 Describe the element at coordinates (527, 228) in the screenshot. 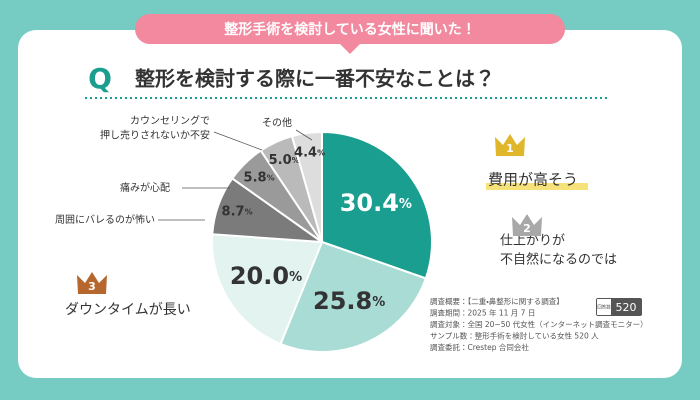

I see `rank-number: 2` at that location.